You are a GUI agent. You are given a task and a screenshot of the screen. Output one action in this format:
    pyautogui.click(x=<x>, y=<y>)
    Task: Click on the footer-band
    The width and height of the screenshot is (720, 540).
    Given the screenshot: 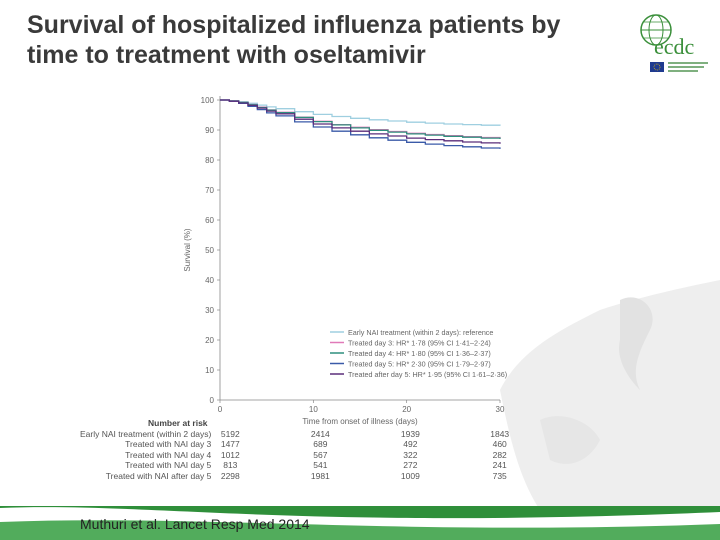 What is the action you would take?
    pyautogui.click(x=360, y=523)
    